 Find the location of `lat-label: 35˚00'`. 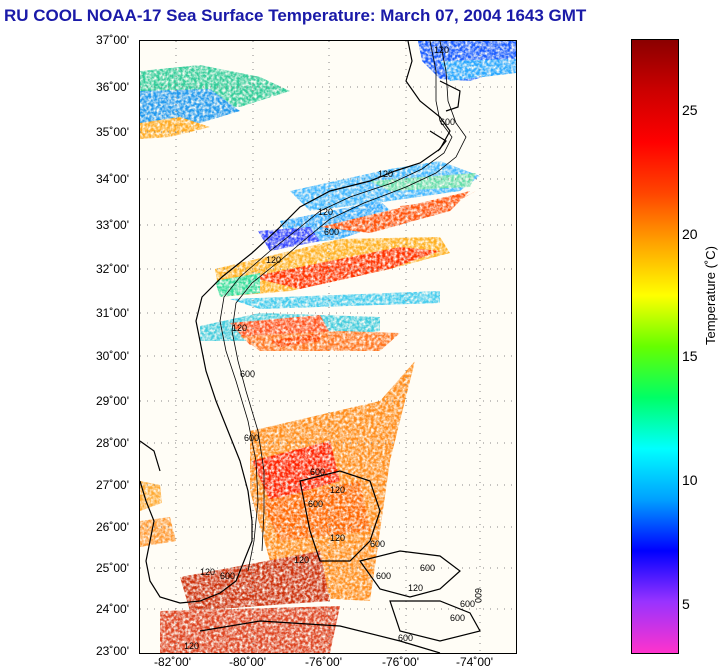

lat-label: 35˚00' is located at coordinates (112, 132).